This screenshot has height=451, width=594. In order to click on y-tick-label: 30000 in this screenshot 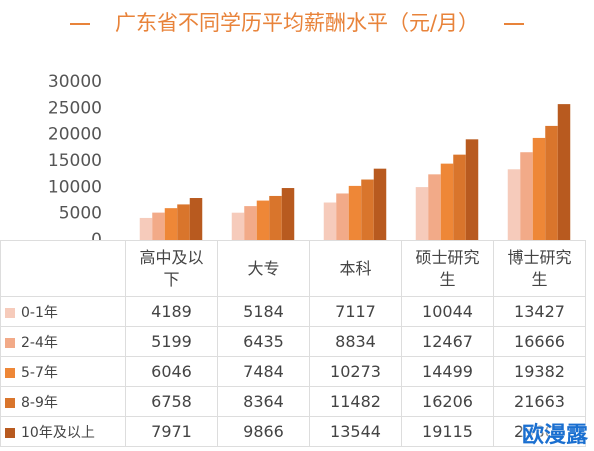, I will do `click(75, 82)`.